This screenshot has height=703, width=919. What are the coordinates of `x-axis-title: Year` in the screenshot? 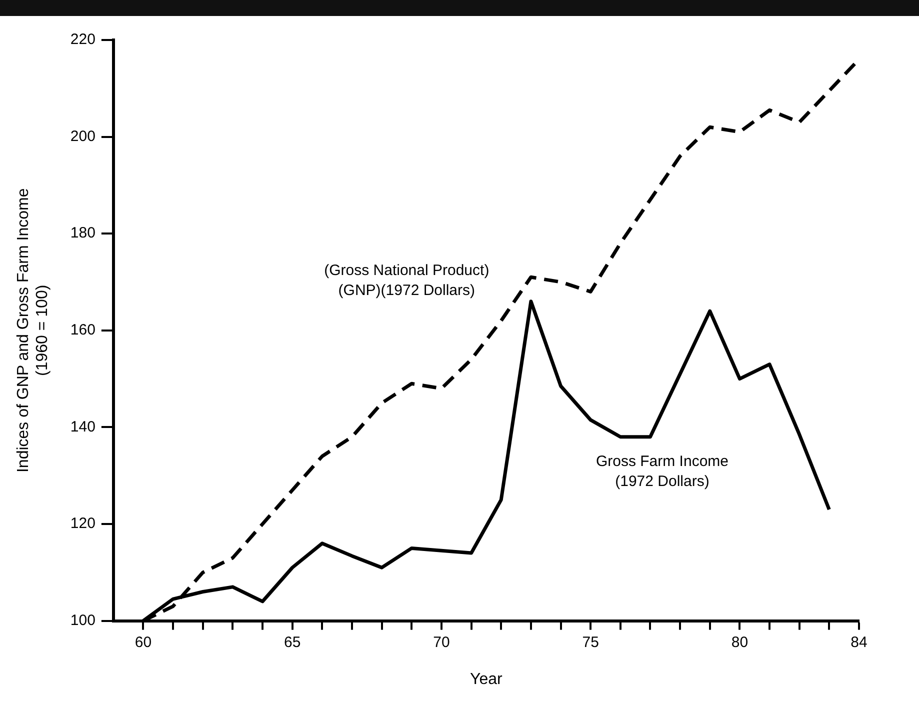 It's located at (487, 679).